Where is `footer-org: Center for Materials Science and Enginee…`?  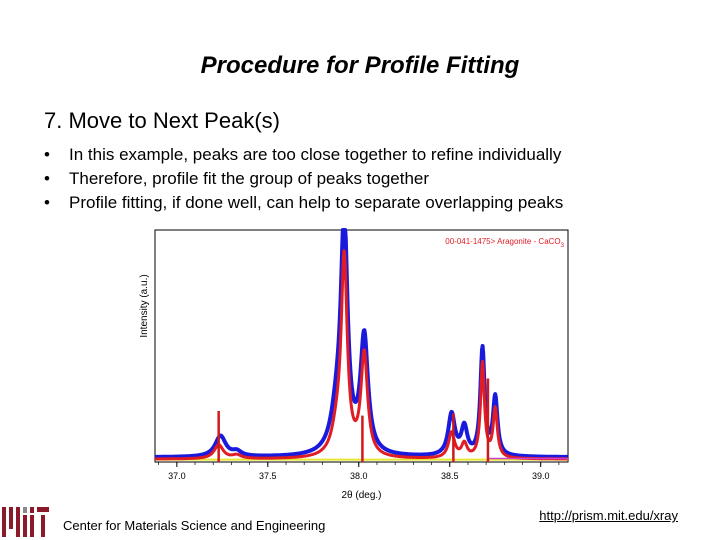 footer-org: Center for Materials Science and Enginee… is located at coordinates (194, 525).